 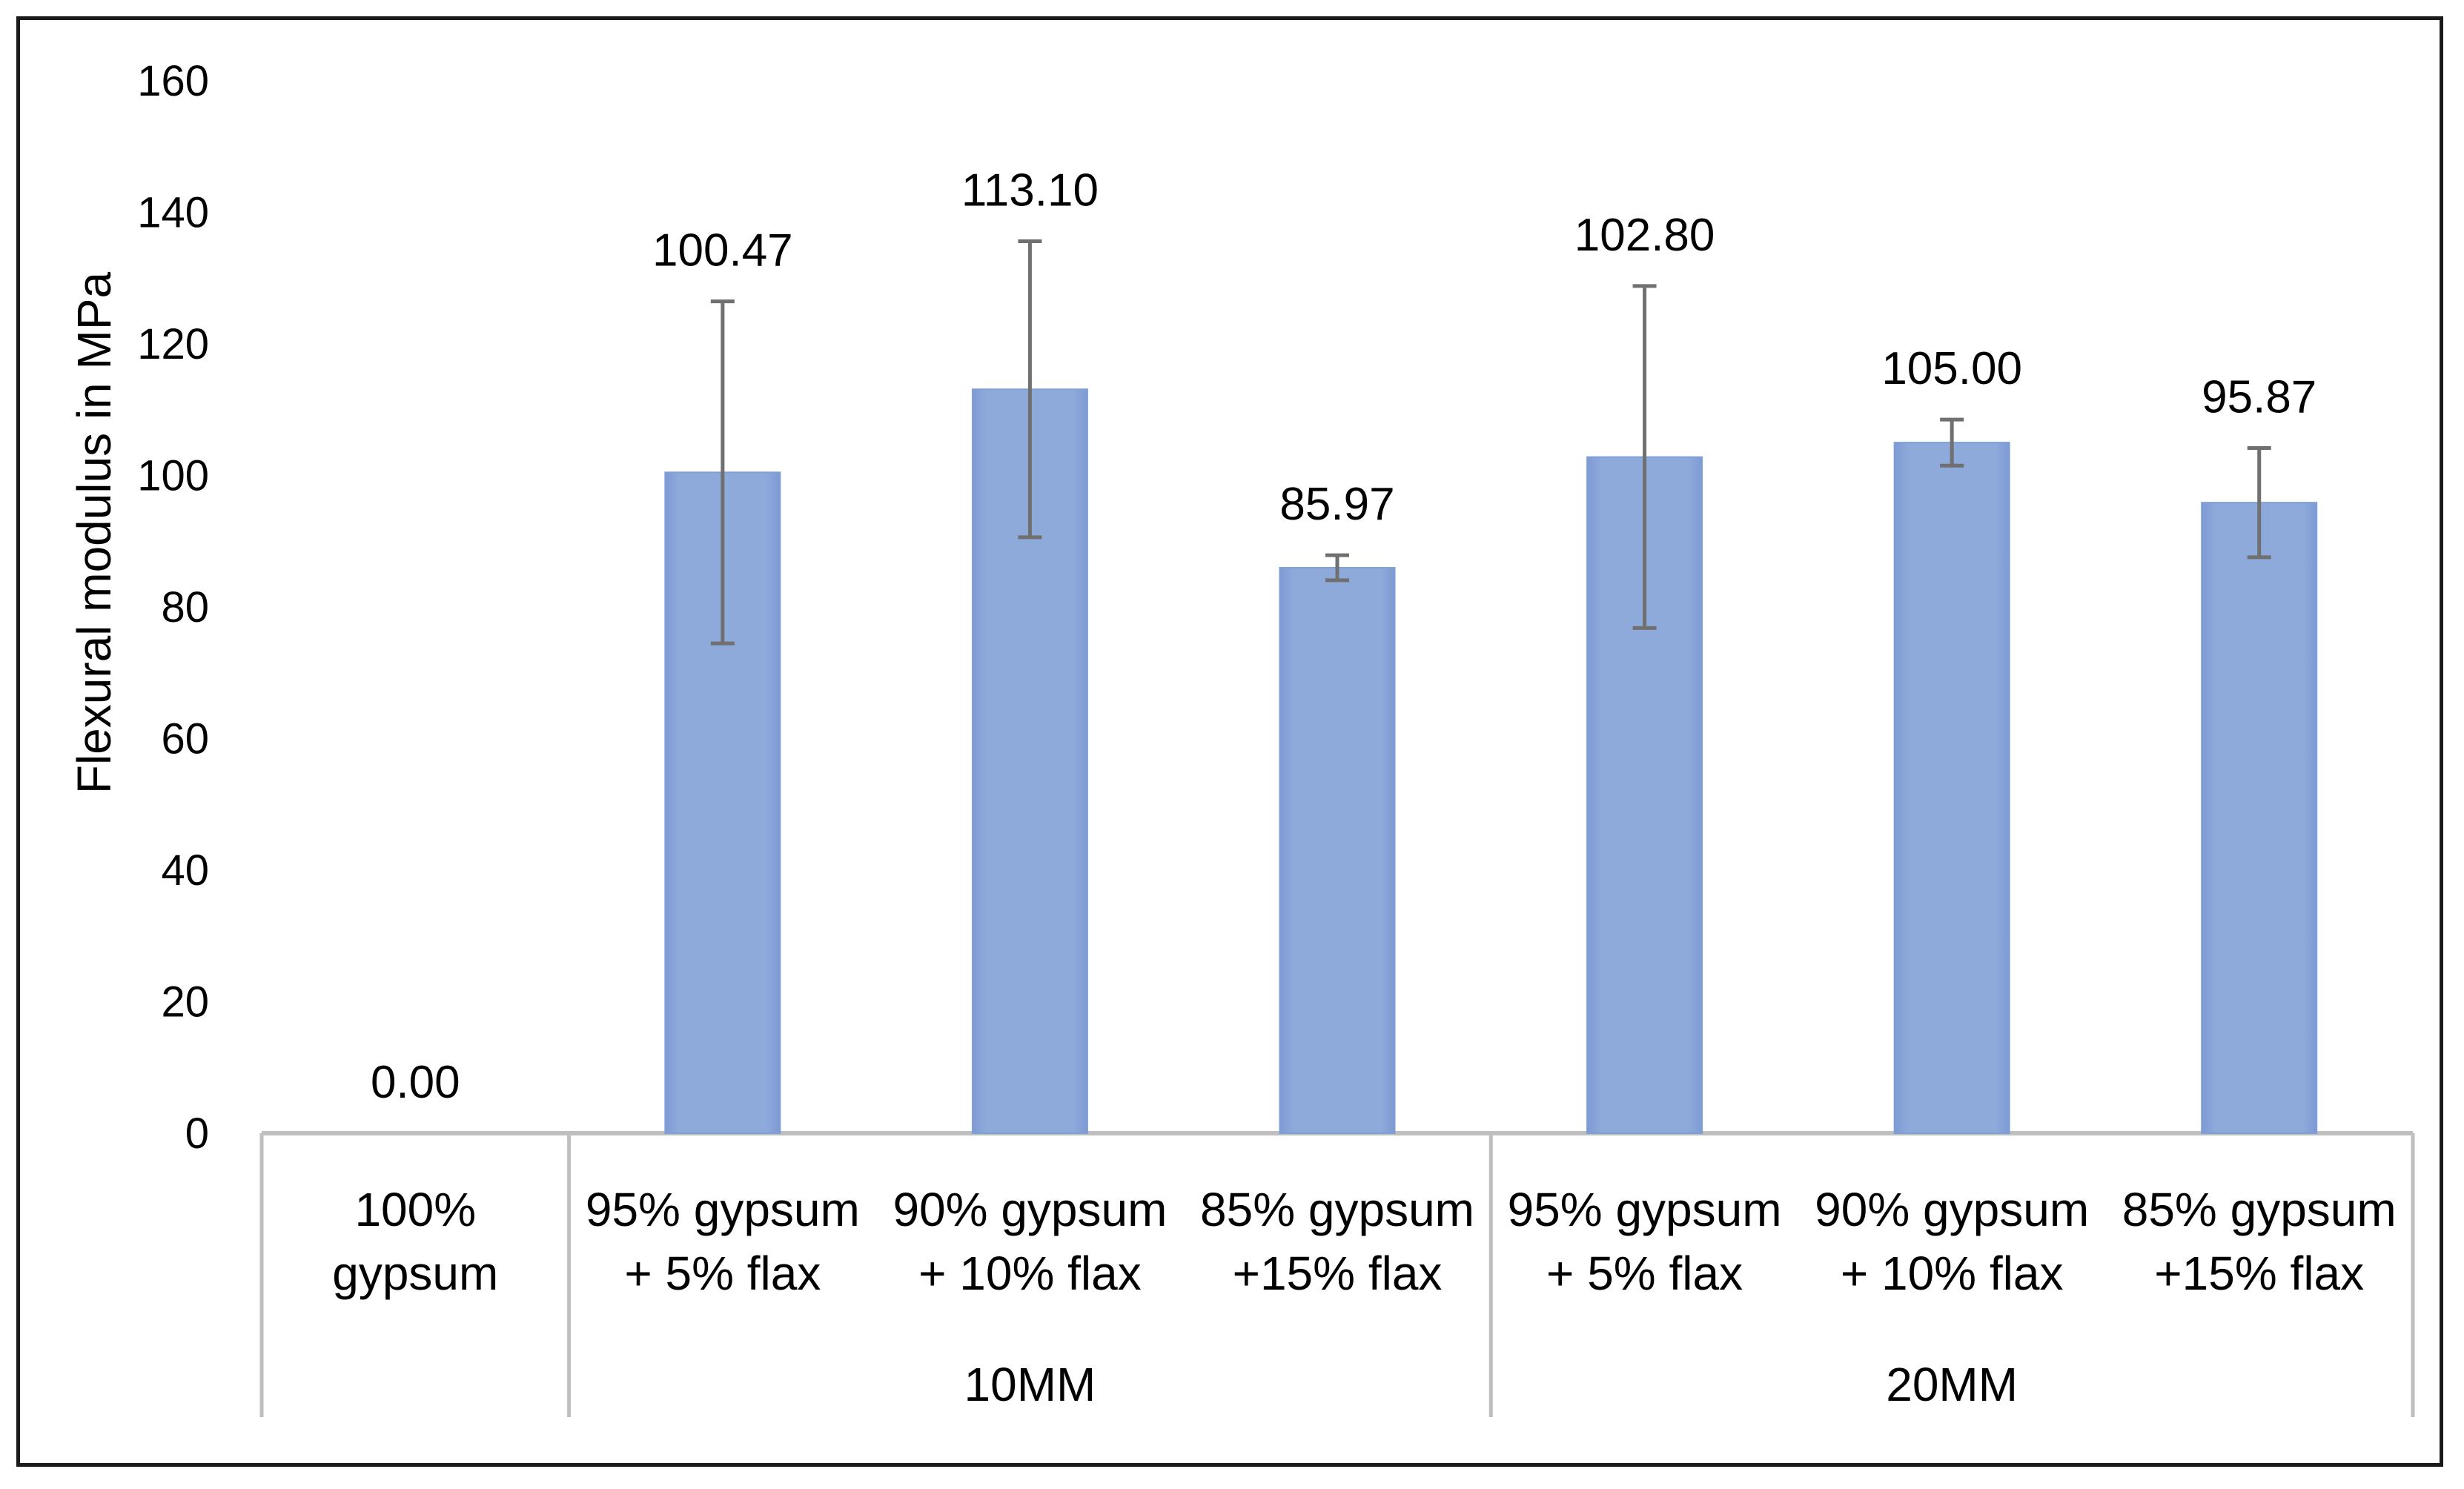 What do you see at coordinates (173, 476) in the screenshot?
I see `y-tick-label: 100` at bounding box center [173, 476].